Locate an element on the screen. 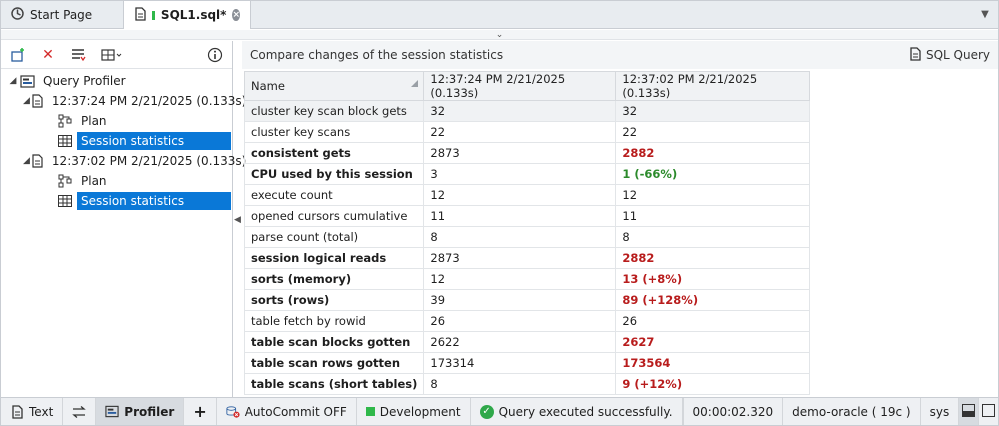 Image resolution: width=999 pixels, height=426 pixels. table-row: session logical reads 2873 2882 is located at coordinates (527, 258).